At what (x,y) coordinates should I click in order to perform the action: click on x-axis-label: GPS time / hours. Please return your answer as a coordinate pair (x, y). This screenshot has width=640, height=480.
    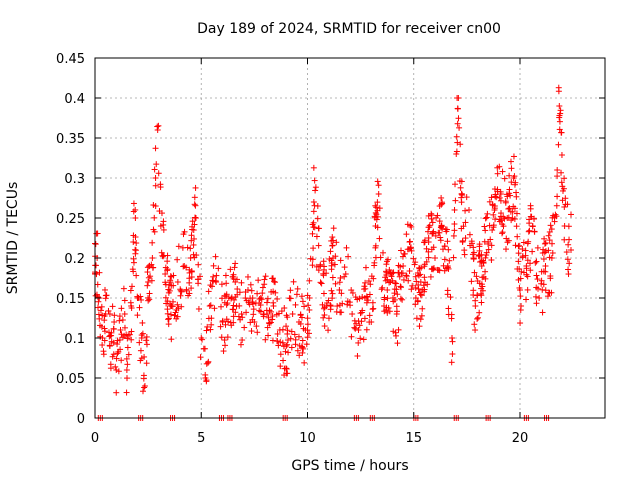
    Looking at the image, I should click on (349, 466).